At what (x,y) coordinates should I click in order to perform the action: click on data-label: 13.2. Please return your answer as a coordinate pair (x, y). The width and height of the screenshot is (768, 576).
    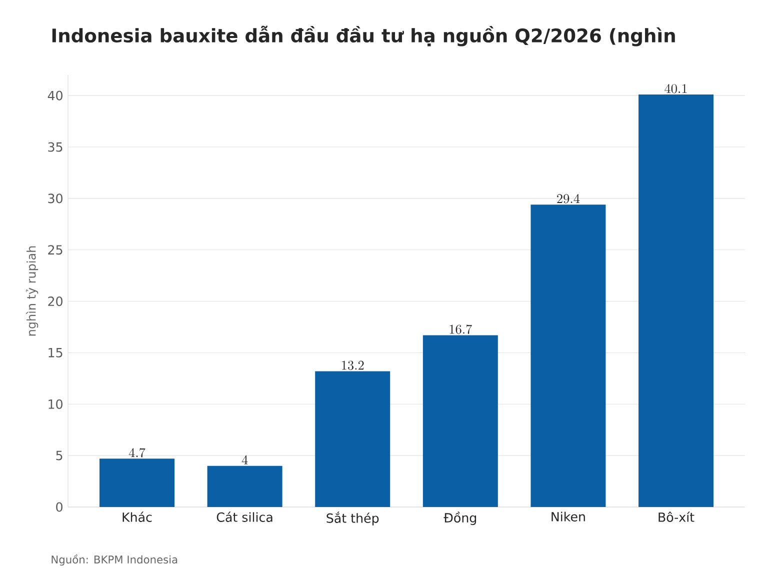
    Looking at the image, I should click on (353, 365).